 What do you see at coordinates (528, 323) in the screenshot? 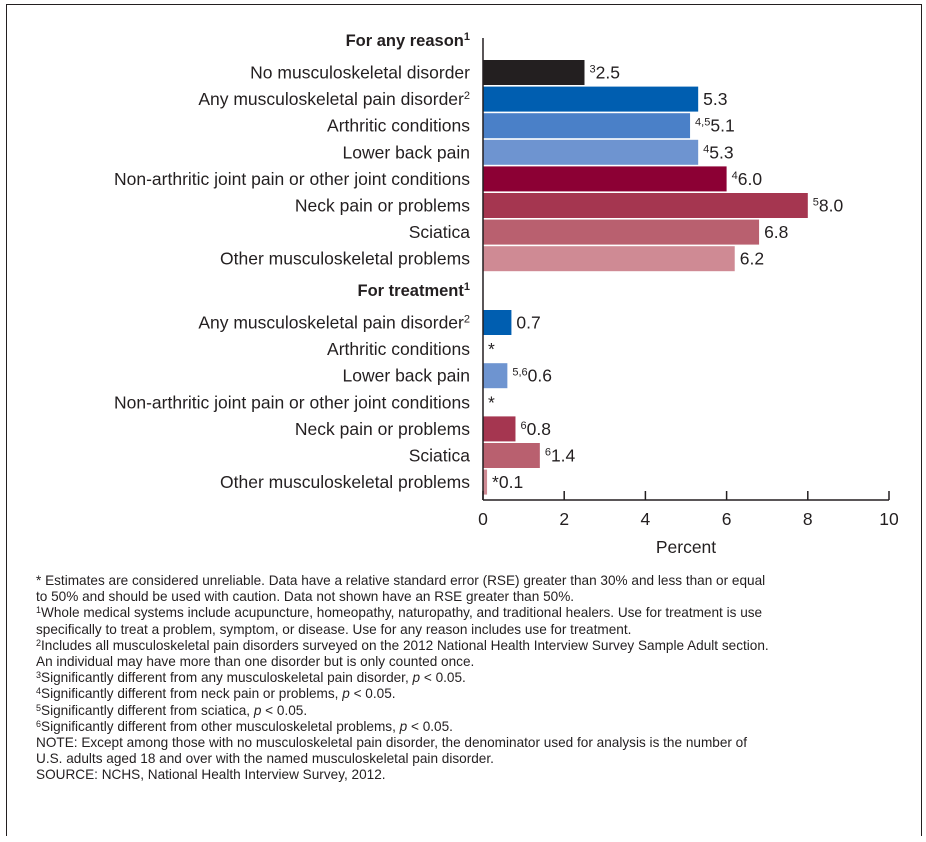
I see `data-label: 0.7` at bounding box center [528, 323].